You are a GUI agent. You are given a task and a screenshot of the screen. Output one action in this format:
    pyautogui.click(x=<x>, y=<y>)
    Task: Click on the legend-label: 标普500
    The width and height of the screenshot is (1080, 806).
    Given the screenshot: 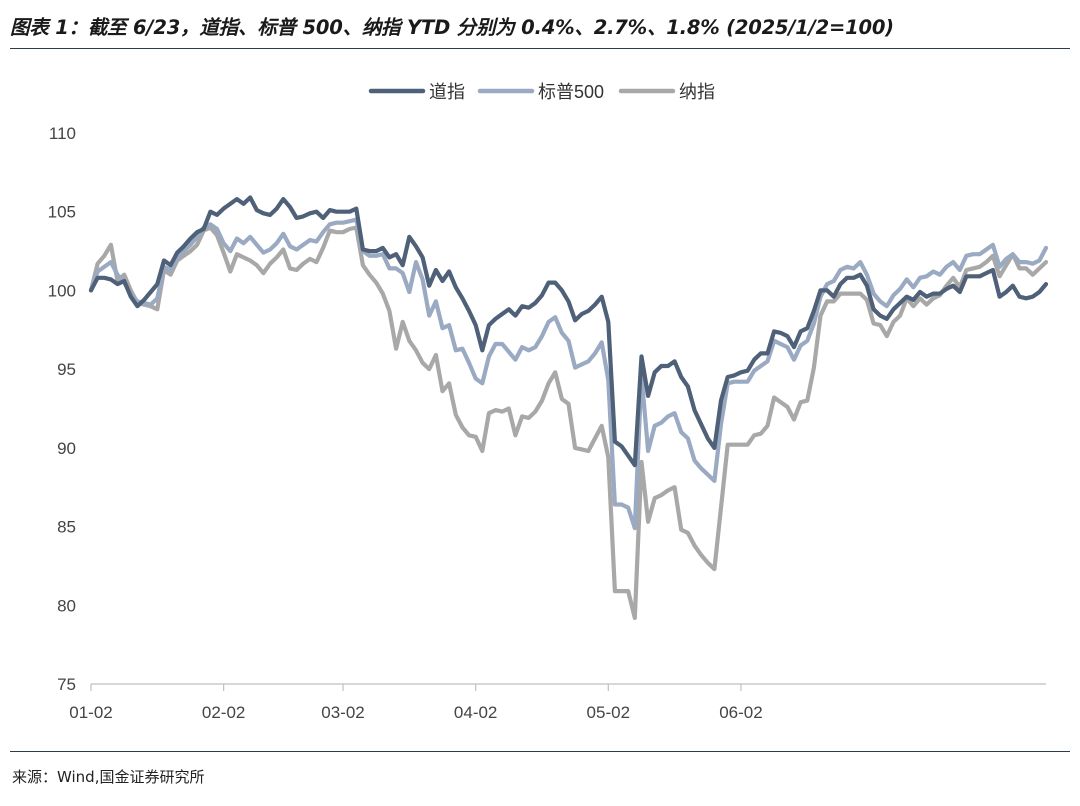 What is the action you would take?
    pyautogui.click(x=571, y=92)
    